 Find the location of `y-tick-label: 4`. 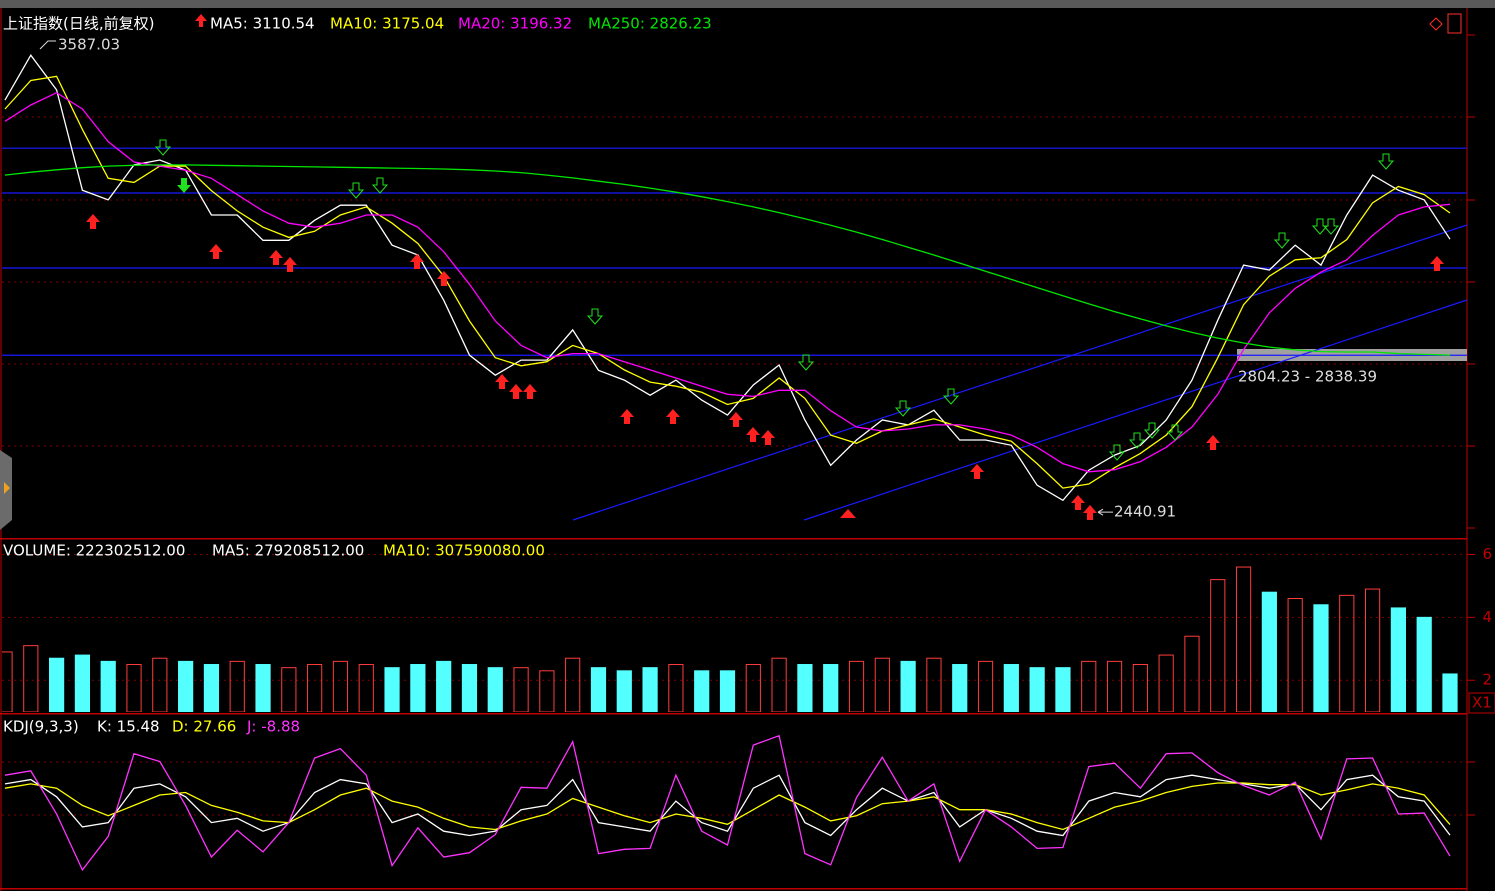

y-tick-label: 4 is located at coordinates (1487, 617).